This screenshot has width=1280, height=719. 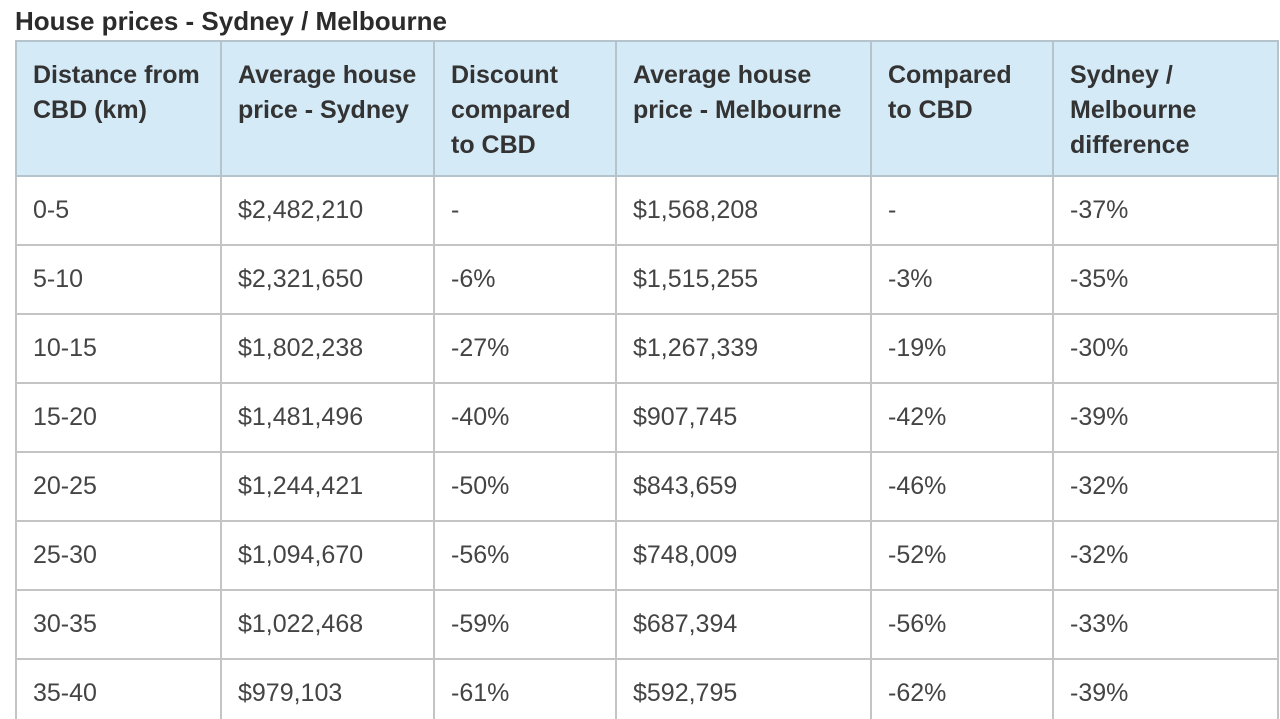 I want to click on table-cell: -35%, so click(x=1165, y=279).